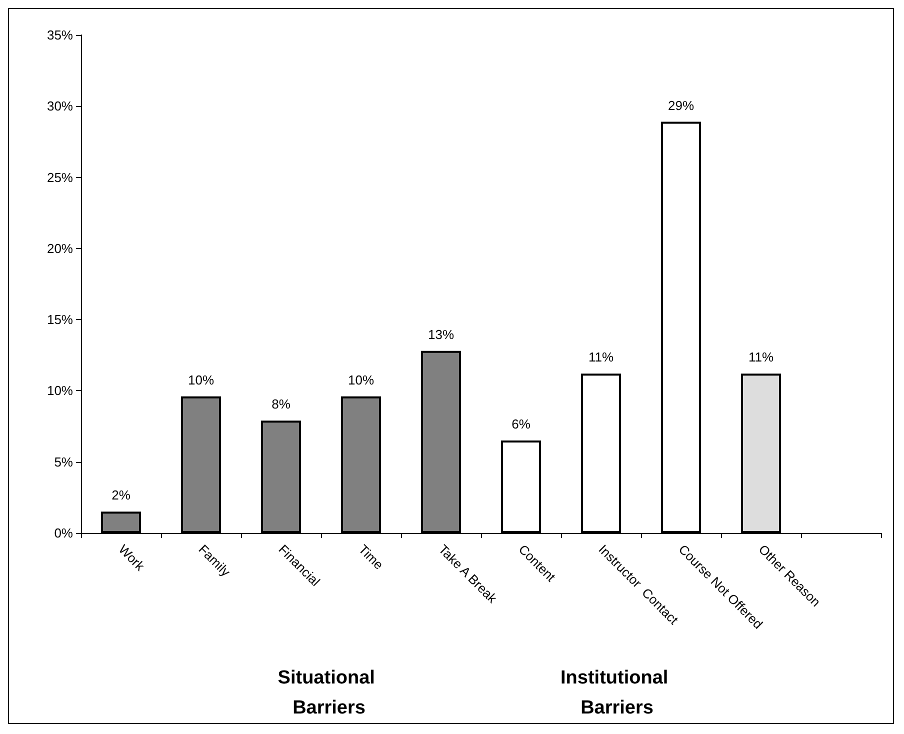  What do you see at coordinates (681, 105) in the screenshot?
I see `data-label: 29%` at bounding box center [681, 105].